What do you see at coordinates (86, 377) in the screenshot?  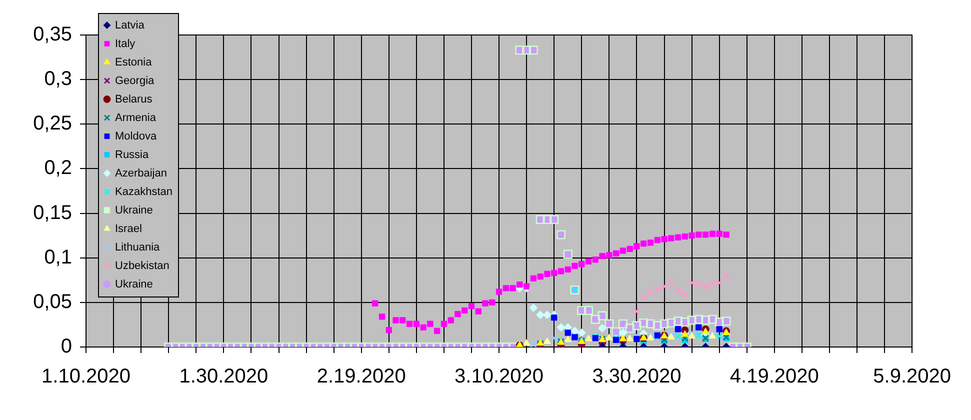 I see `x-tick-label: 1.10.2020` at bounding box center [86, 377].